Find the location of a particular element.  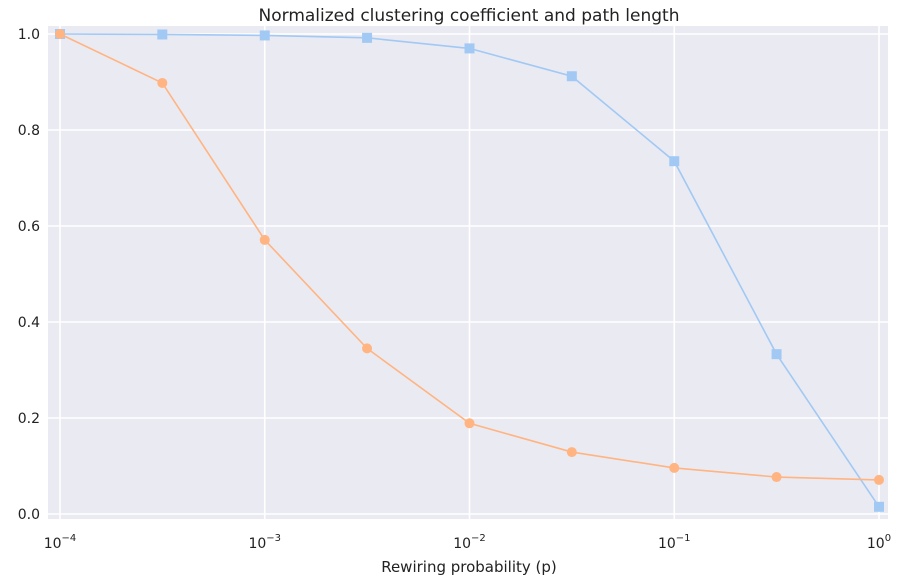

x-tick-label: 10⁻² is located at coordinates (469, 542).